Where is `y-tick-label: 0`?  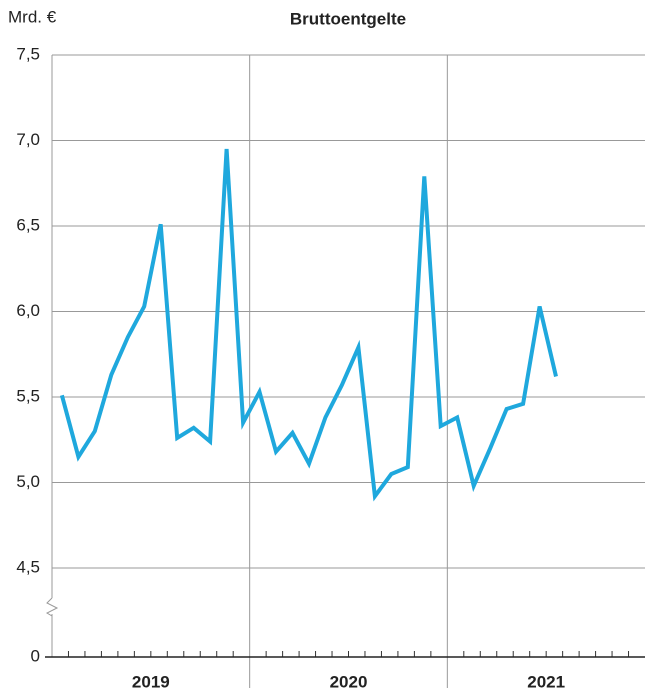
y-tick-label: 0 is located at coordinates (35, 655).